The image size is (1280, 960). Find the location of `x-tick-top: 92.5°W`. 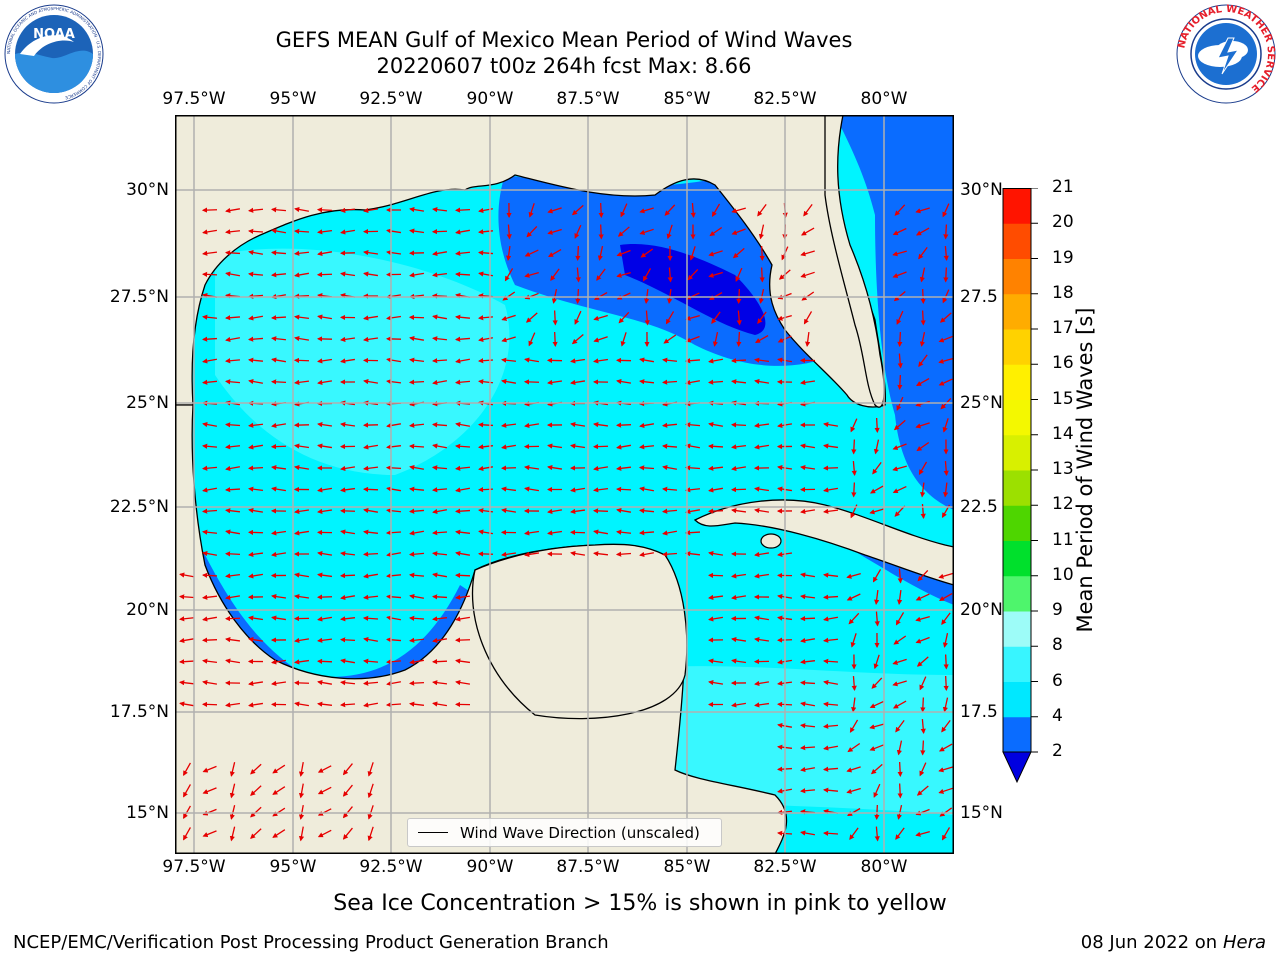

x-tick-top: 92.5°W is located at coordinates (391, 99).